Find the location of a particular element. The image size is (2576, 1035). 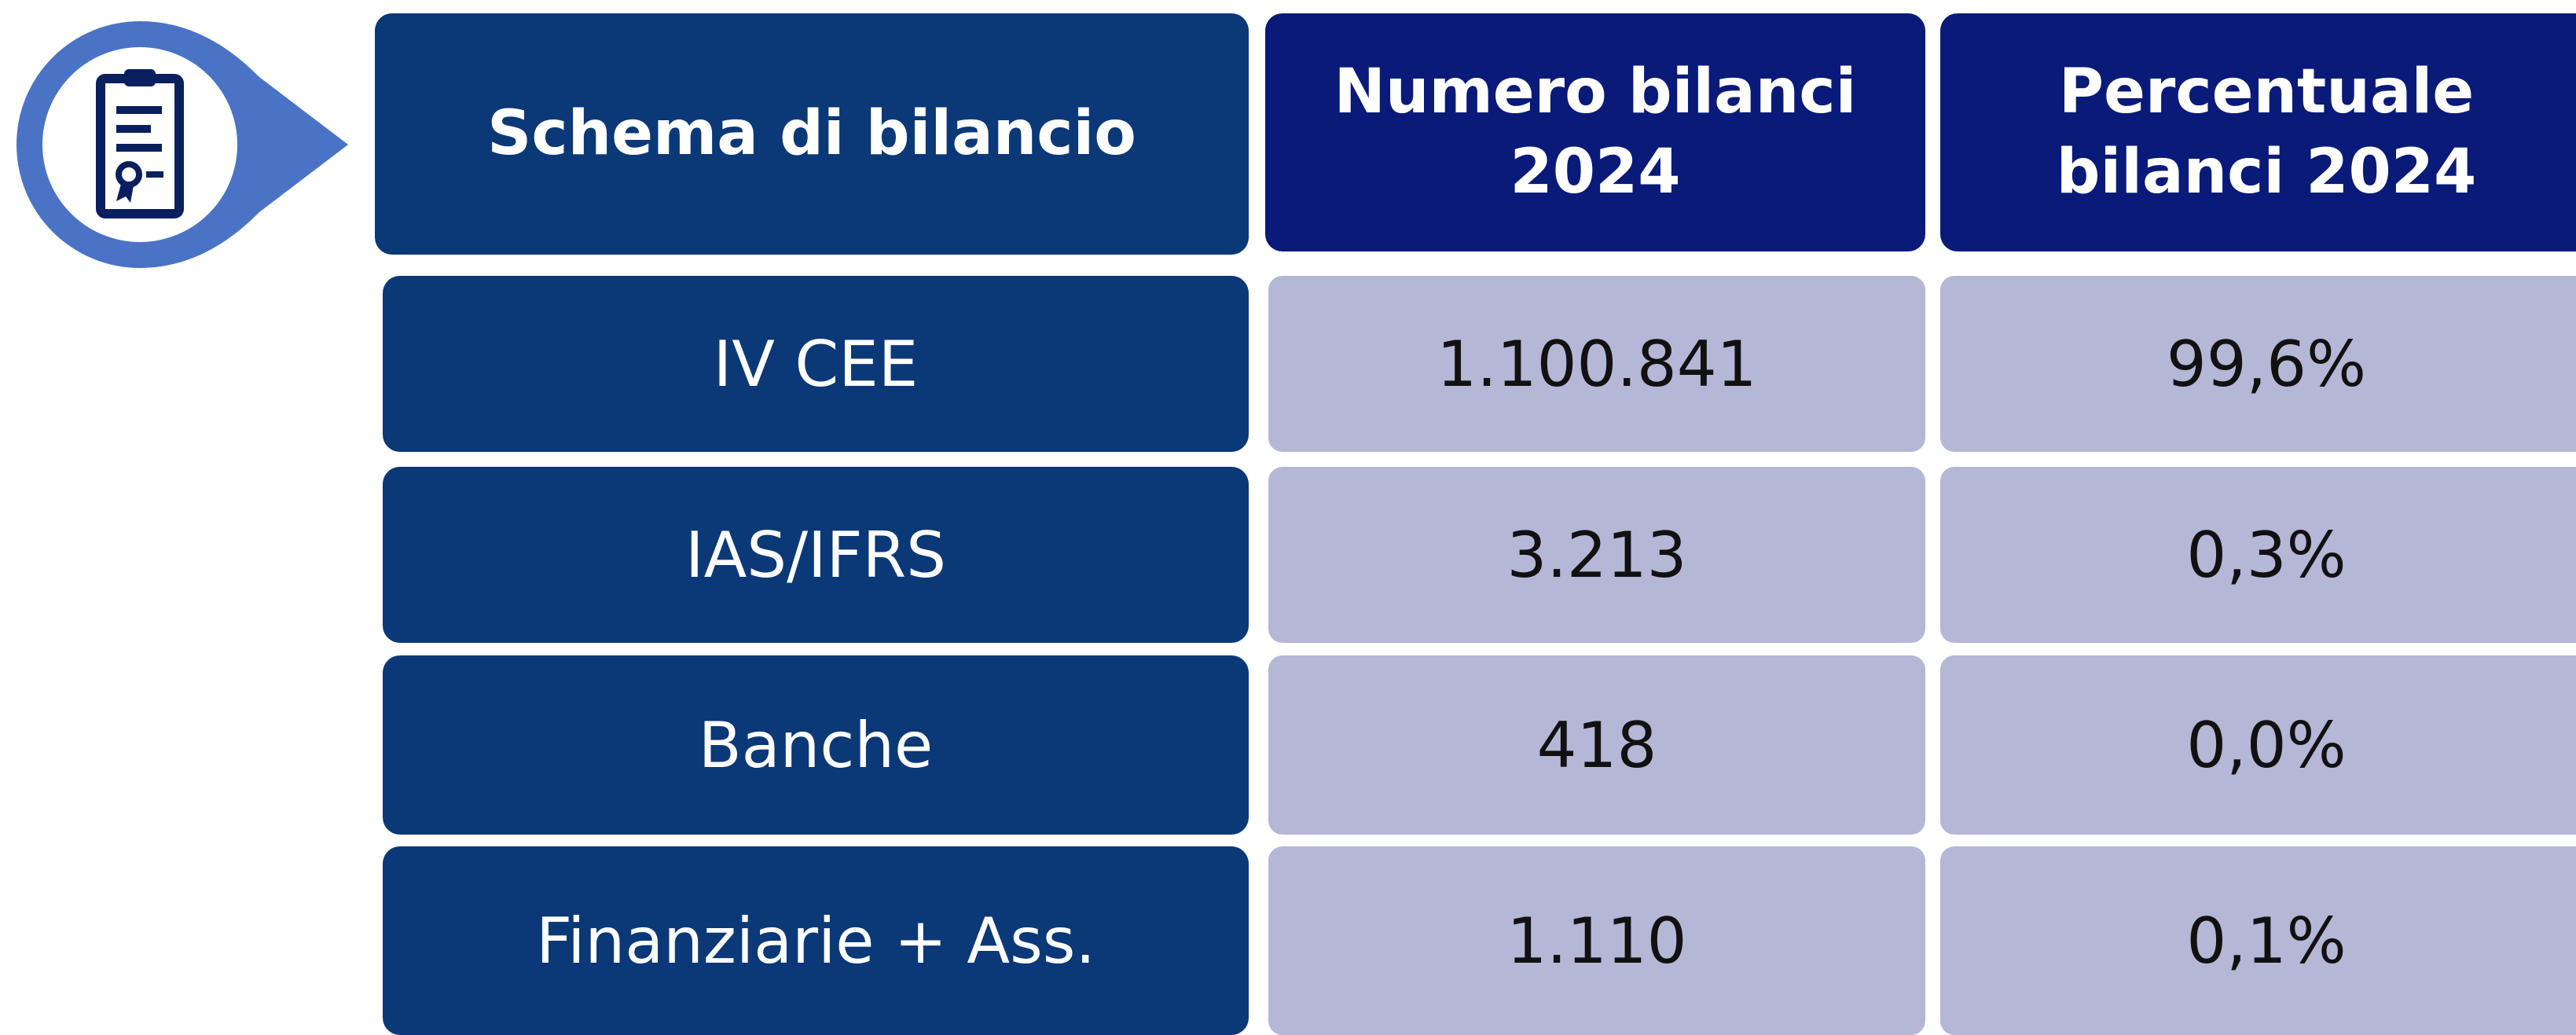

count-cell: 1.110 is located at coordinates (1596, 941).